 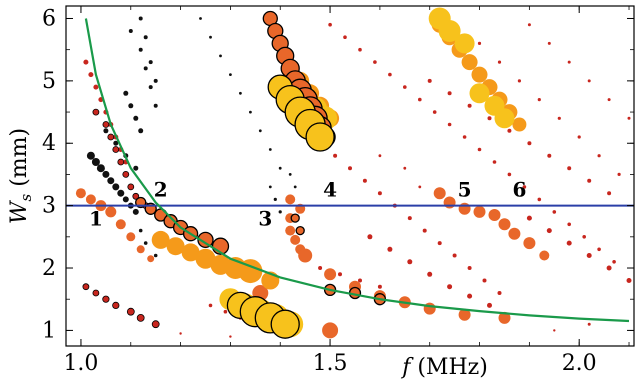 What do you see at coordinates (49, 330) in the screenshot?
I see `y-tick-label: 1` at bounding box center [49, 330].